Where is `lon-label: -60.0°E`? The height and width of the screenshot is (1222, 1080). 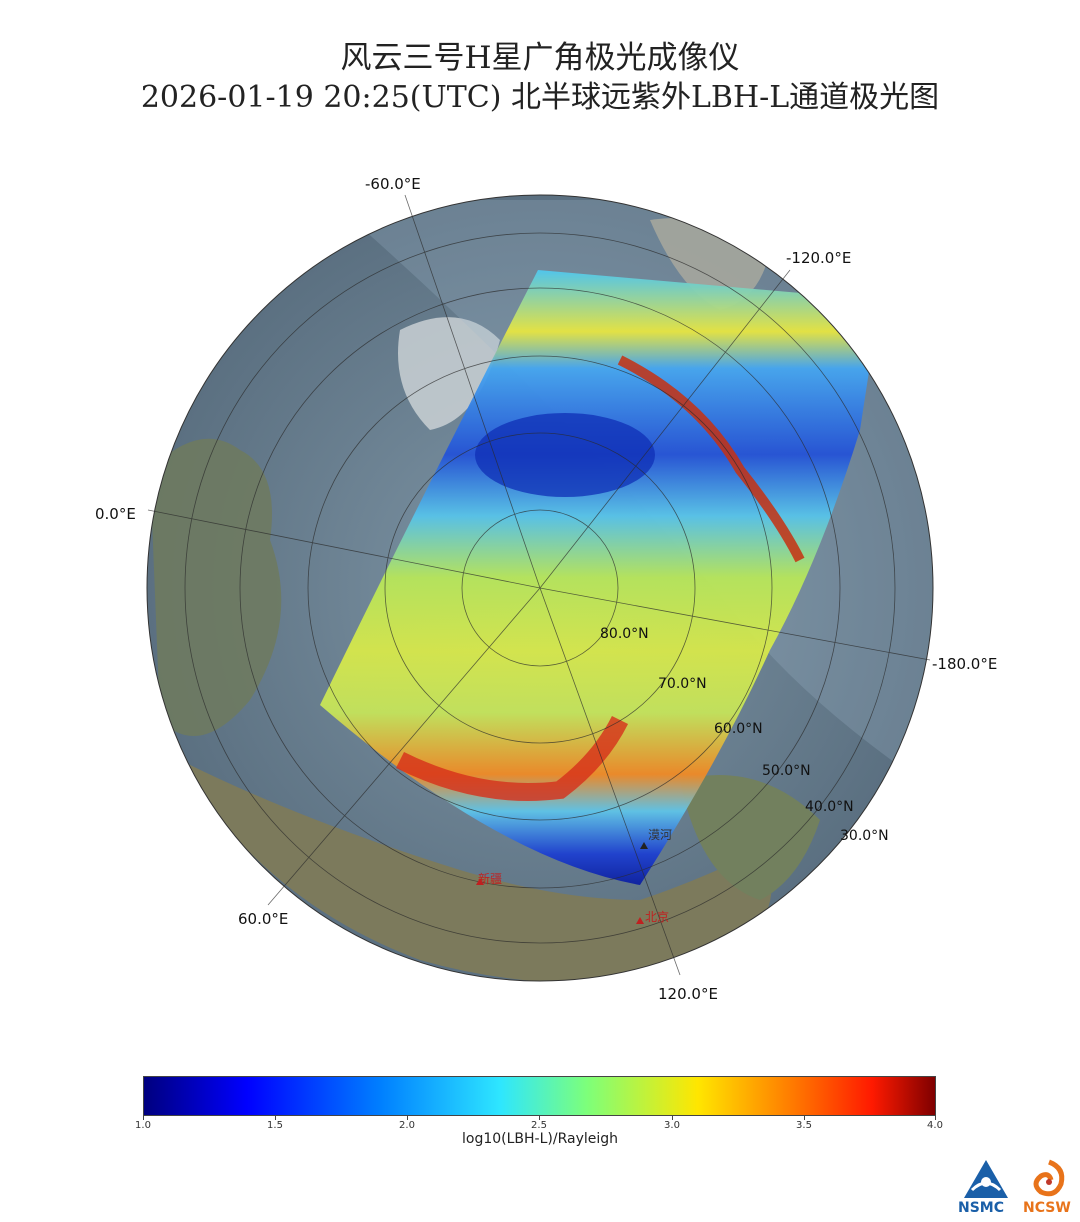 lon-label: -60.0°E is located at coordinates (393, 184).